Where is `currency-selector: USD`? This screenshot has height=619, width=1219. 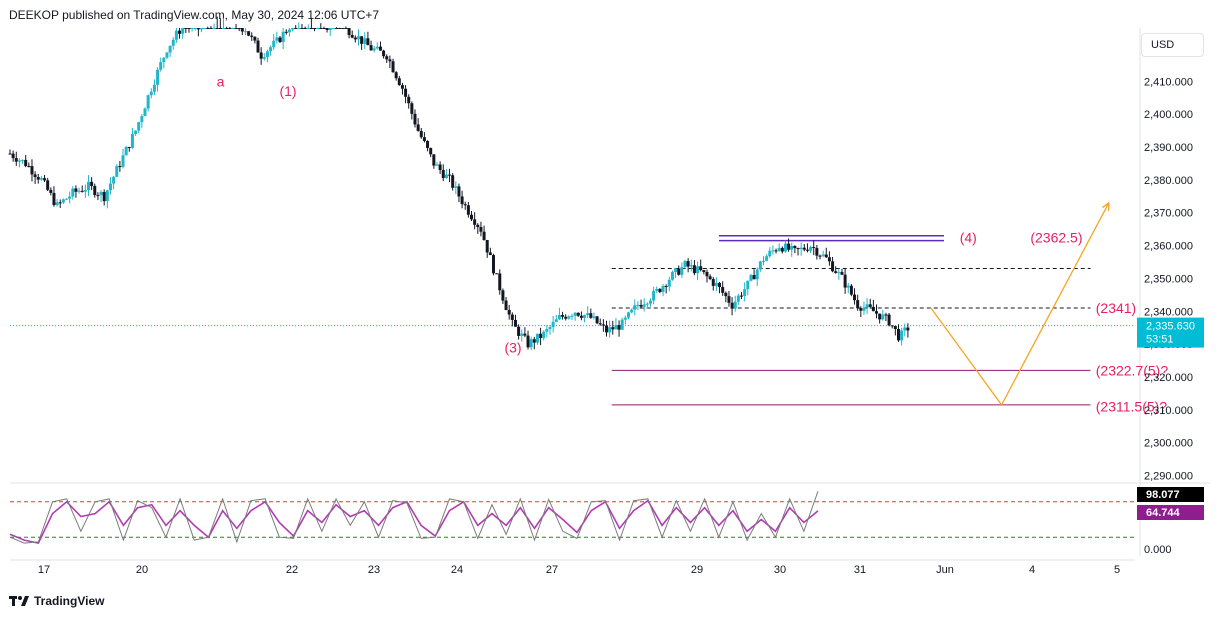 currency-selector: USD is located at coordinates (1172, 45).